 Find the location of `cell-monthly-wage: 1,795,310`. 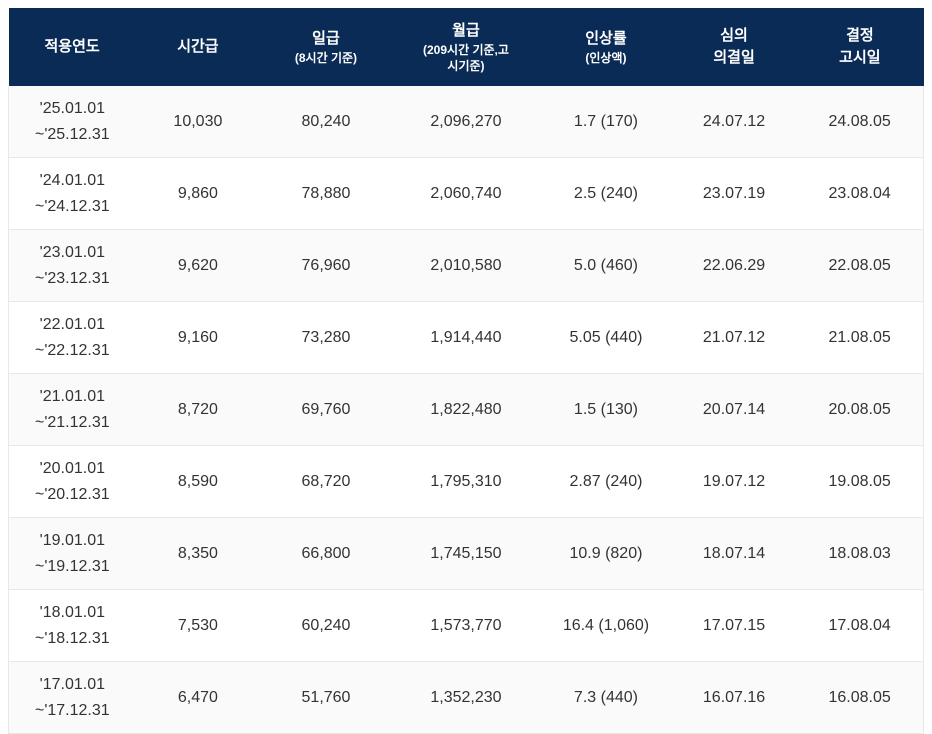

cell-monthly-wage: 1,795,310 is located at coordinates (466, 481).